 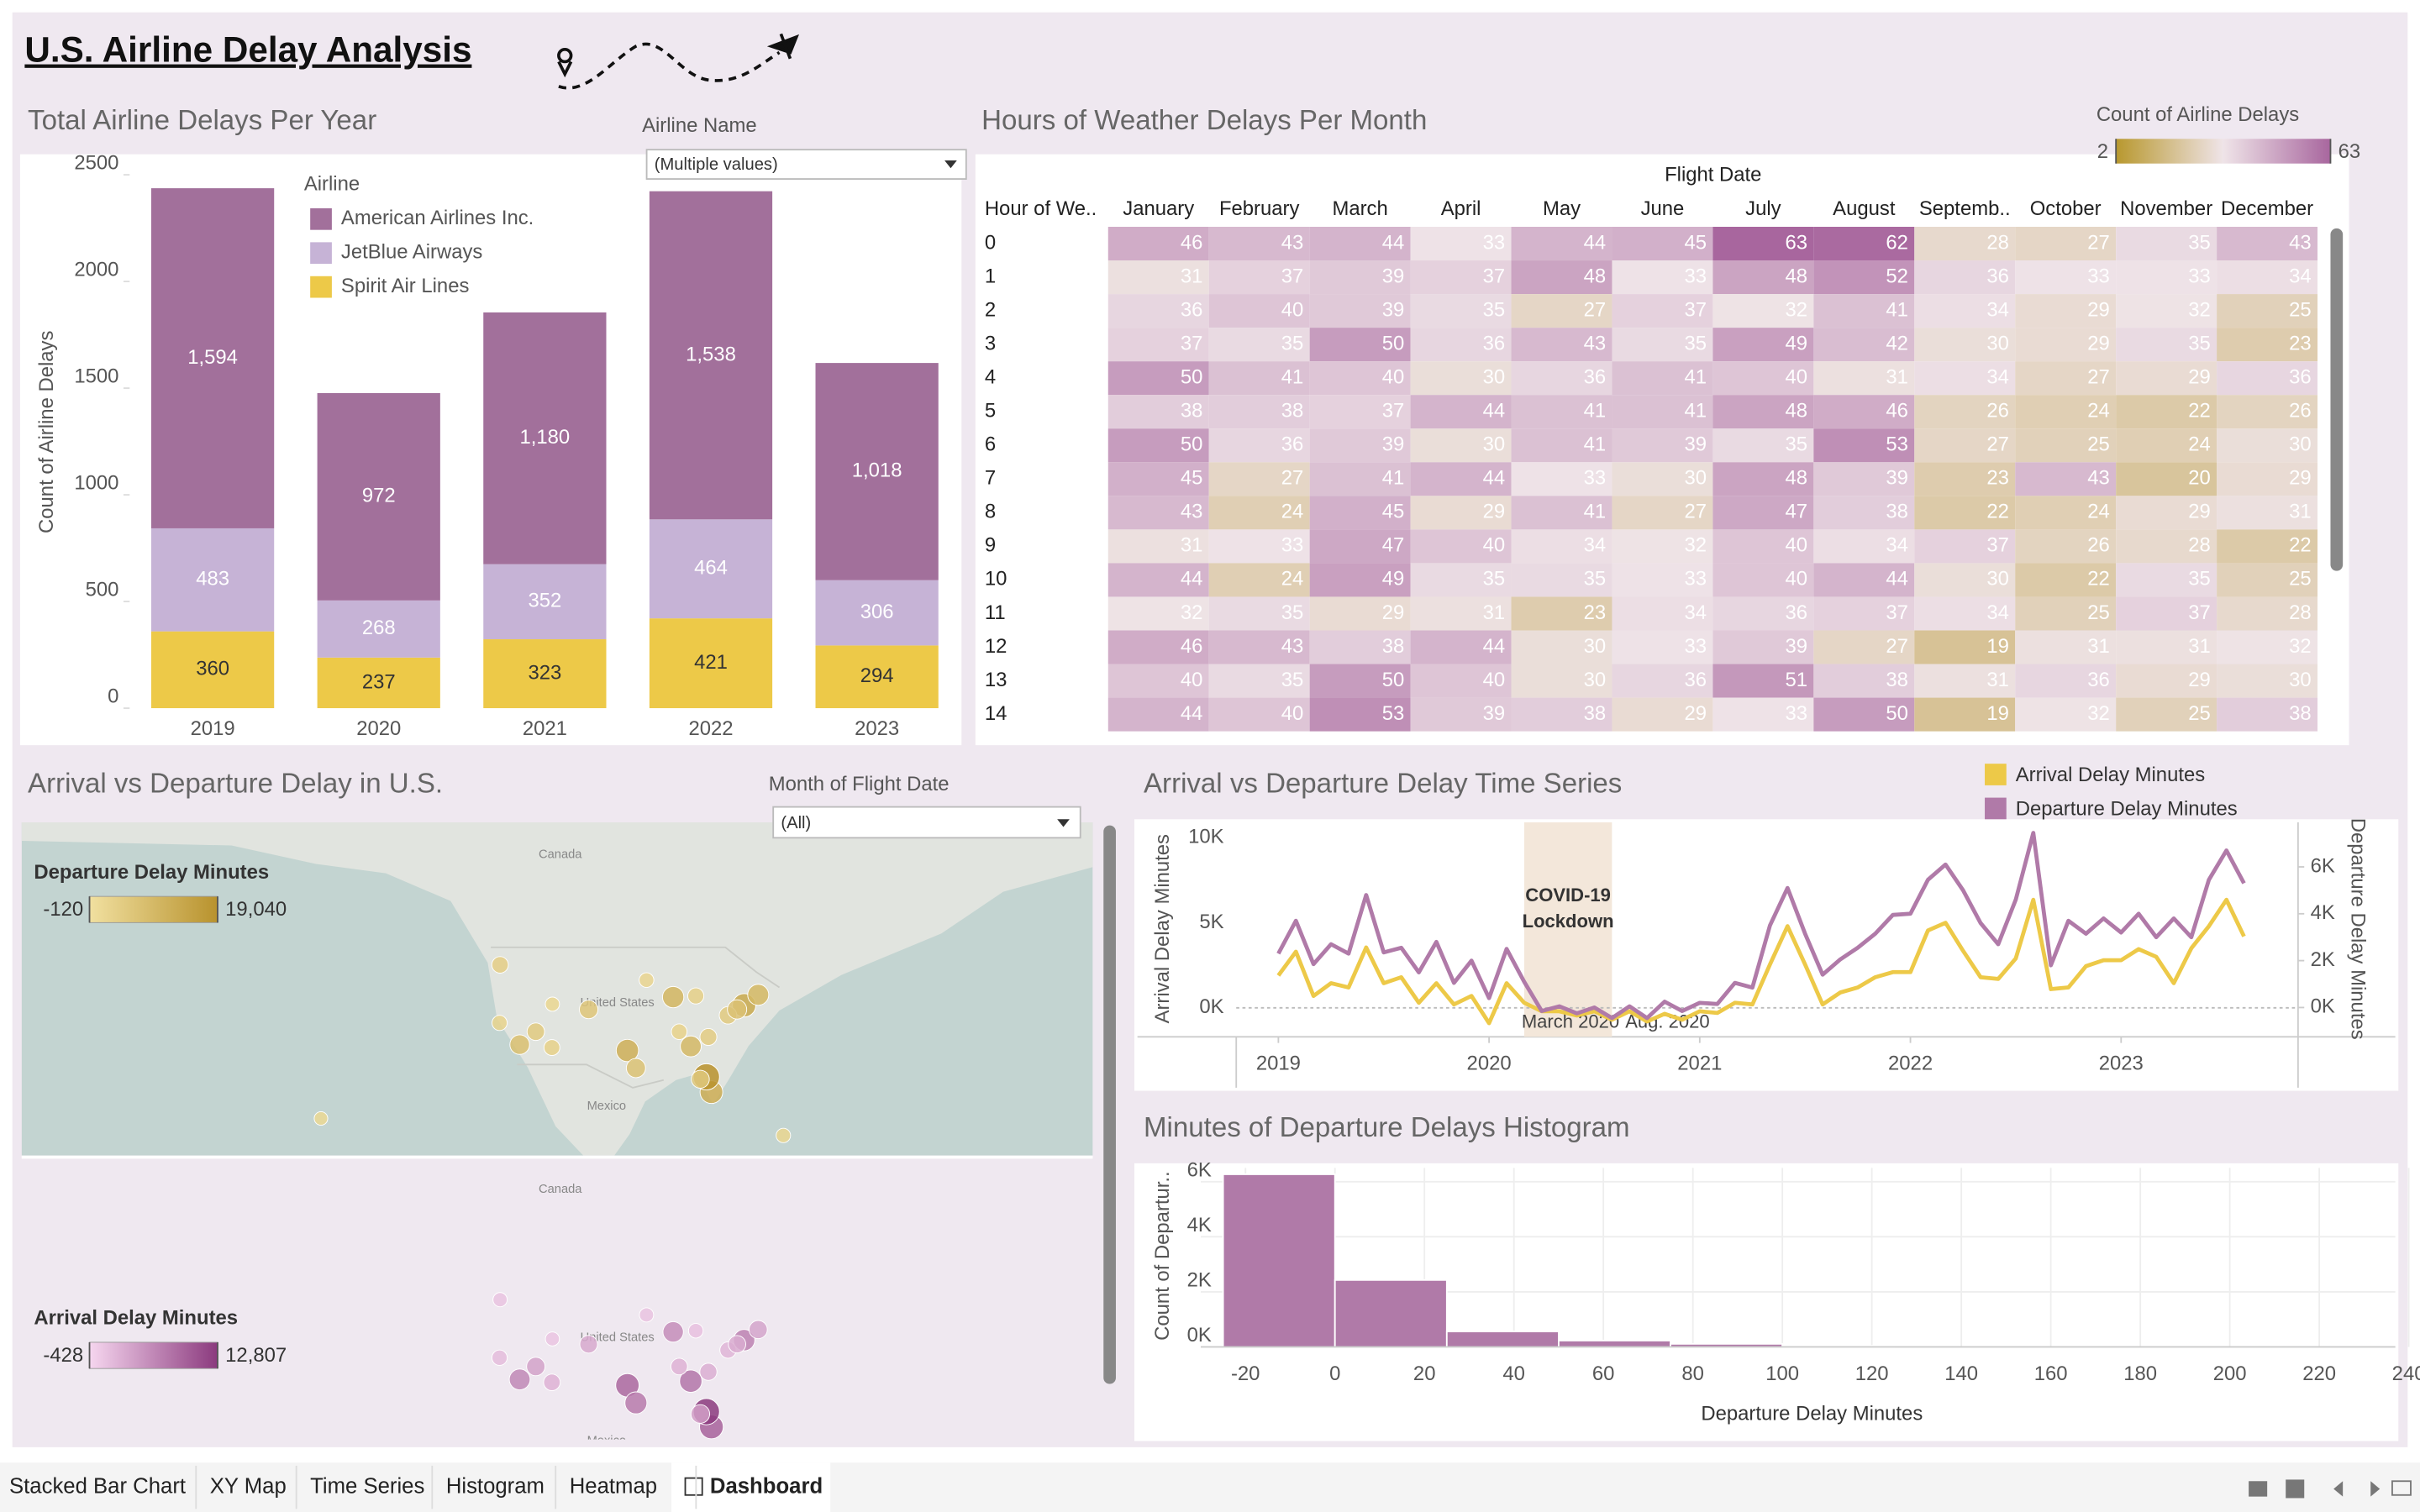 What do you see at coordinates (560, 1189) in the screenshot?
I see `place-label: Canada` at bounding box center [560, 1189].